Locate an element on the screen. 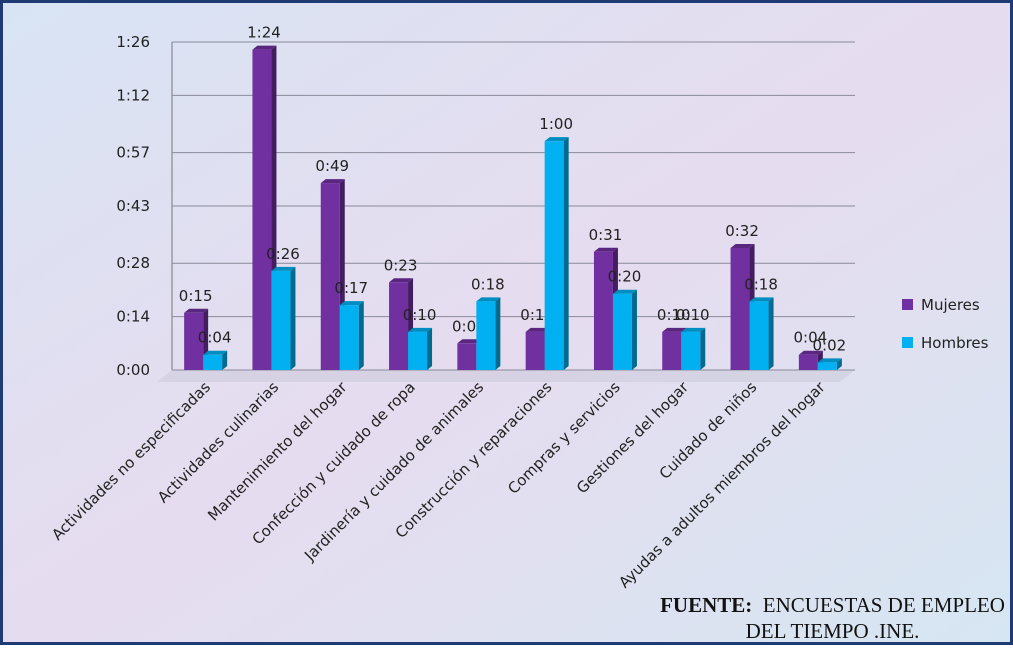 Image resolution: width=1013 pixels, height=649 pixels. value-label: 0:15 is located at coordinates (196, 296).